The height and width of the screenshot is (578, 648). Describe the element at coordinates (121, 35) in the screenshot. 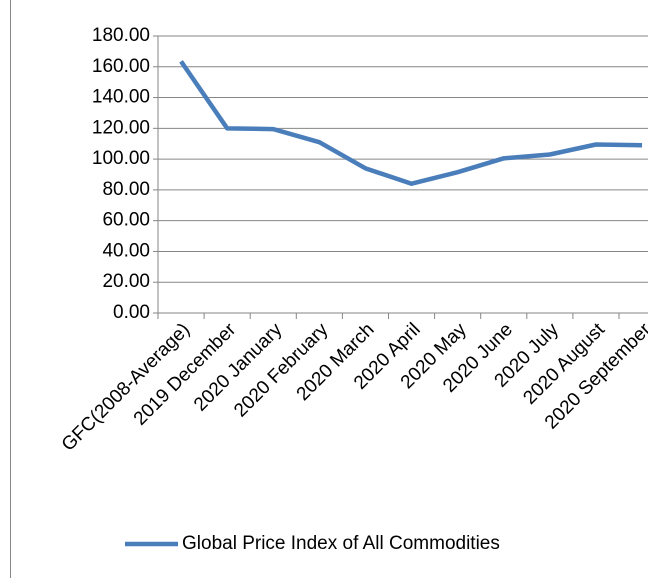

I see `y-tick-label: 180.00` at that location.